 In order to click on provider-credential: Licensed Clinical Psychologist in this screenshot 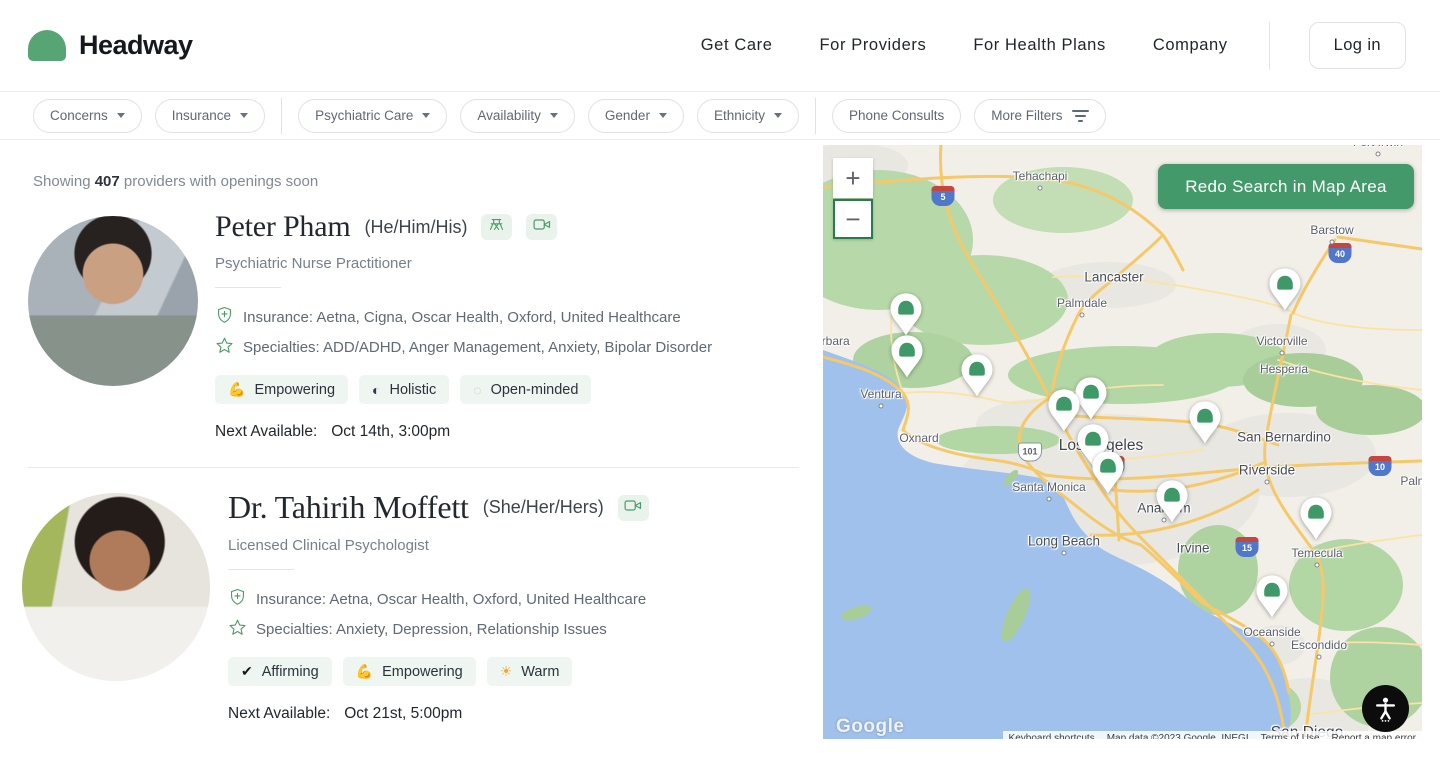, I will do `click(328, 545)`.